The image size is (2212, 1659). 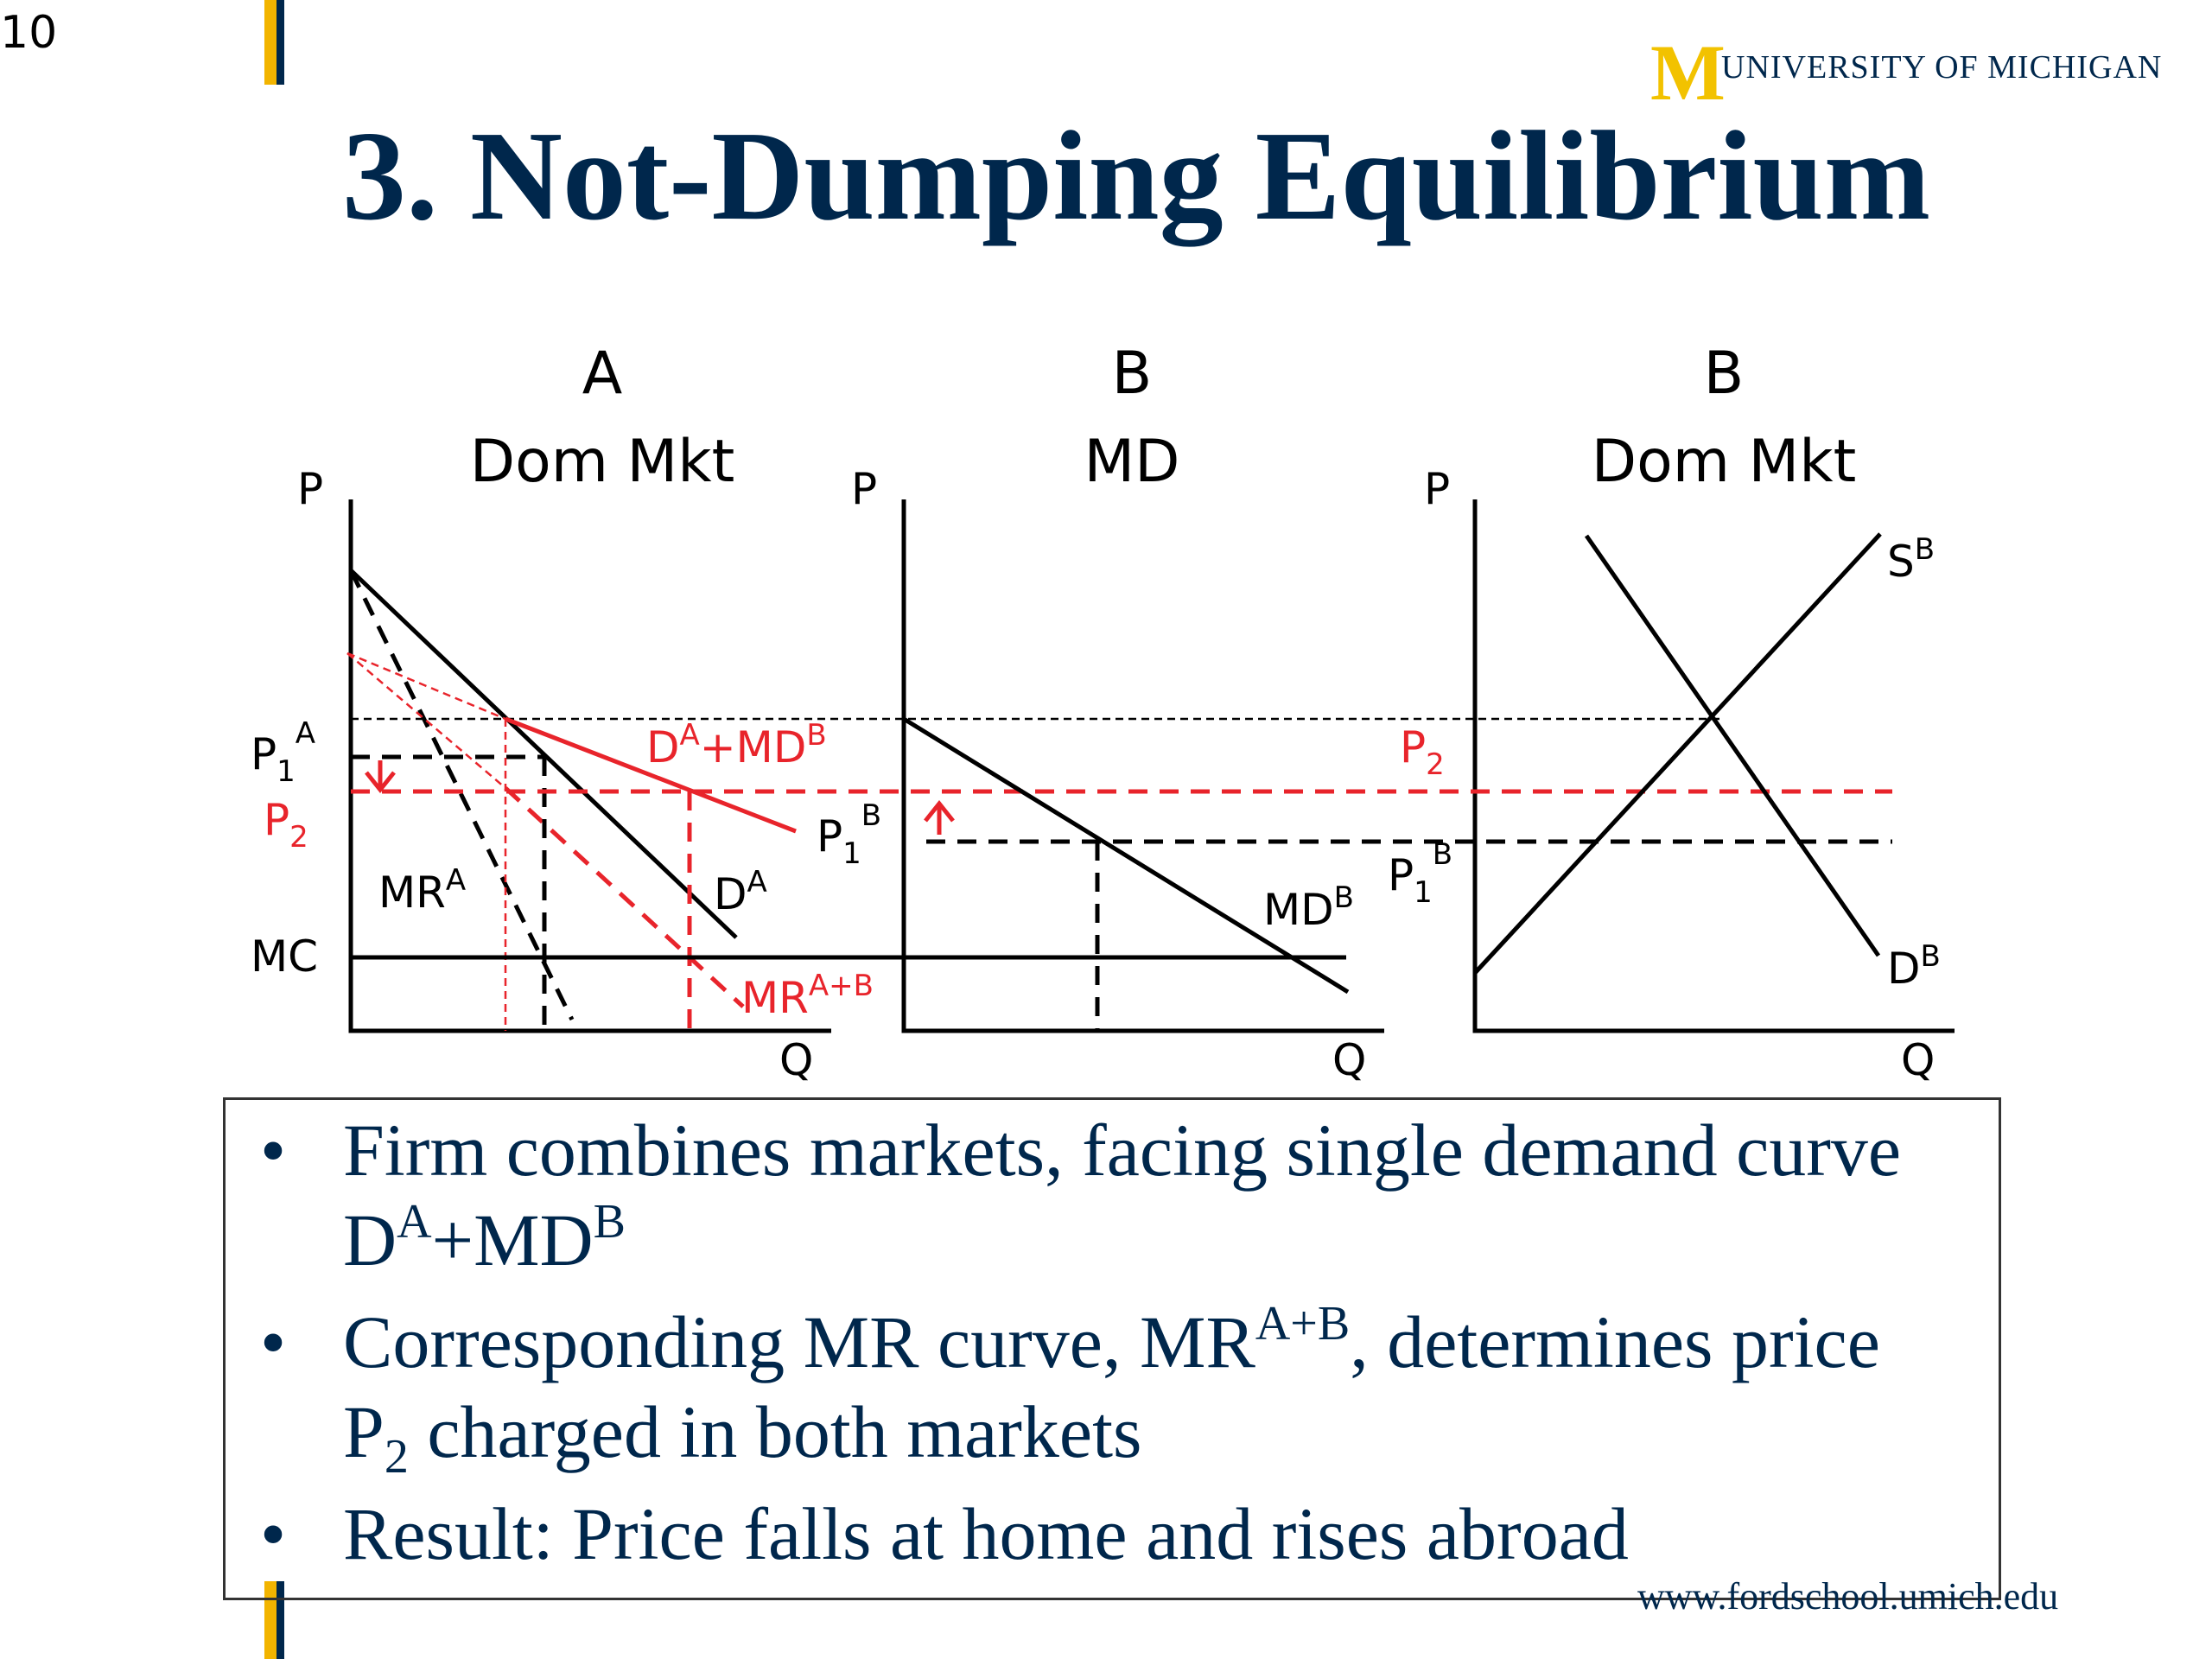 I want to click on panel-b-dom-p-axis-label: P, so click(x=1437, y=489).